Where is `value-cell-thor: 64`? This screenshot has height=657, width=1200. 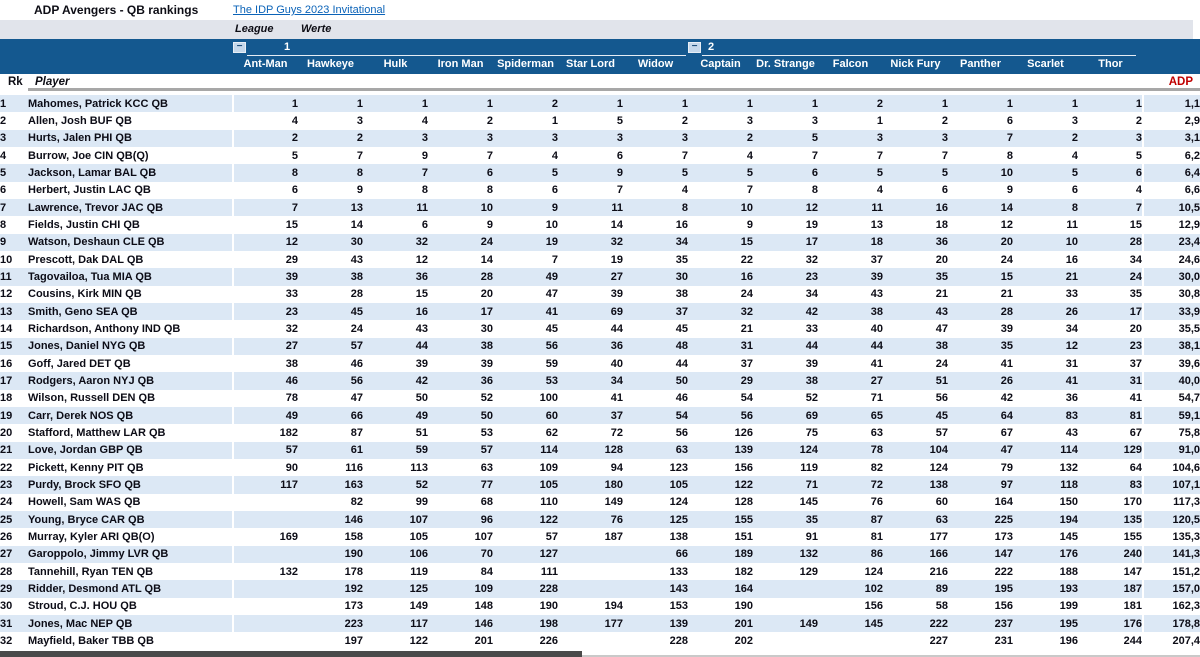 value-cell-thor: 64 is located at coordinates (1111, 467).